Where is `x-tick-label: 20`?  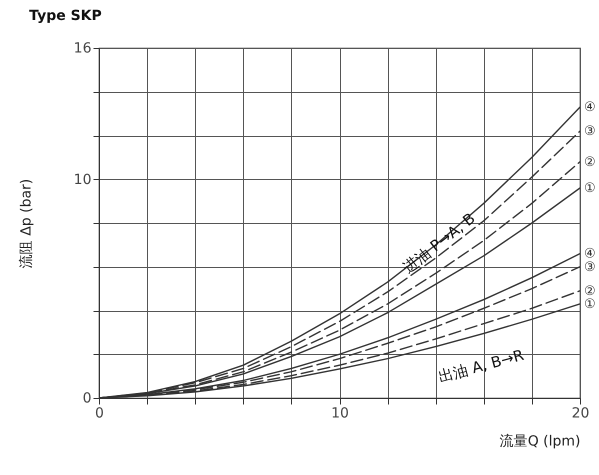 x-tick-label: 20 is located at coordinates (581, 414).